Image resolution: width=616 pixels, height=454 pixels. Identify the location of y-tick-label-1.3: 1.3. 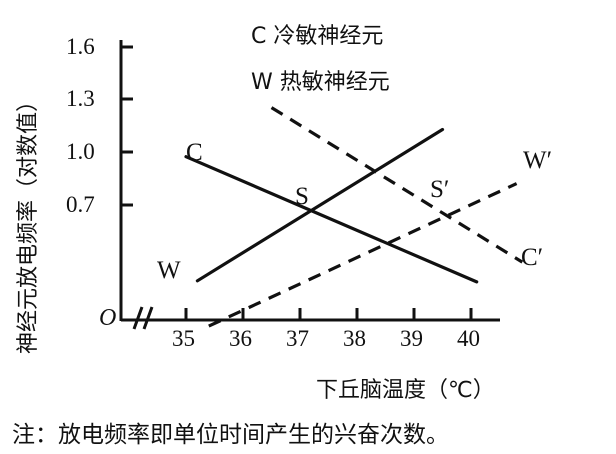
(80, 98).